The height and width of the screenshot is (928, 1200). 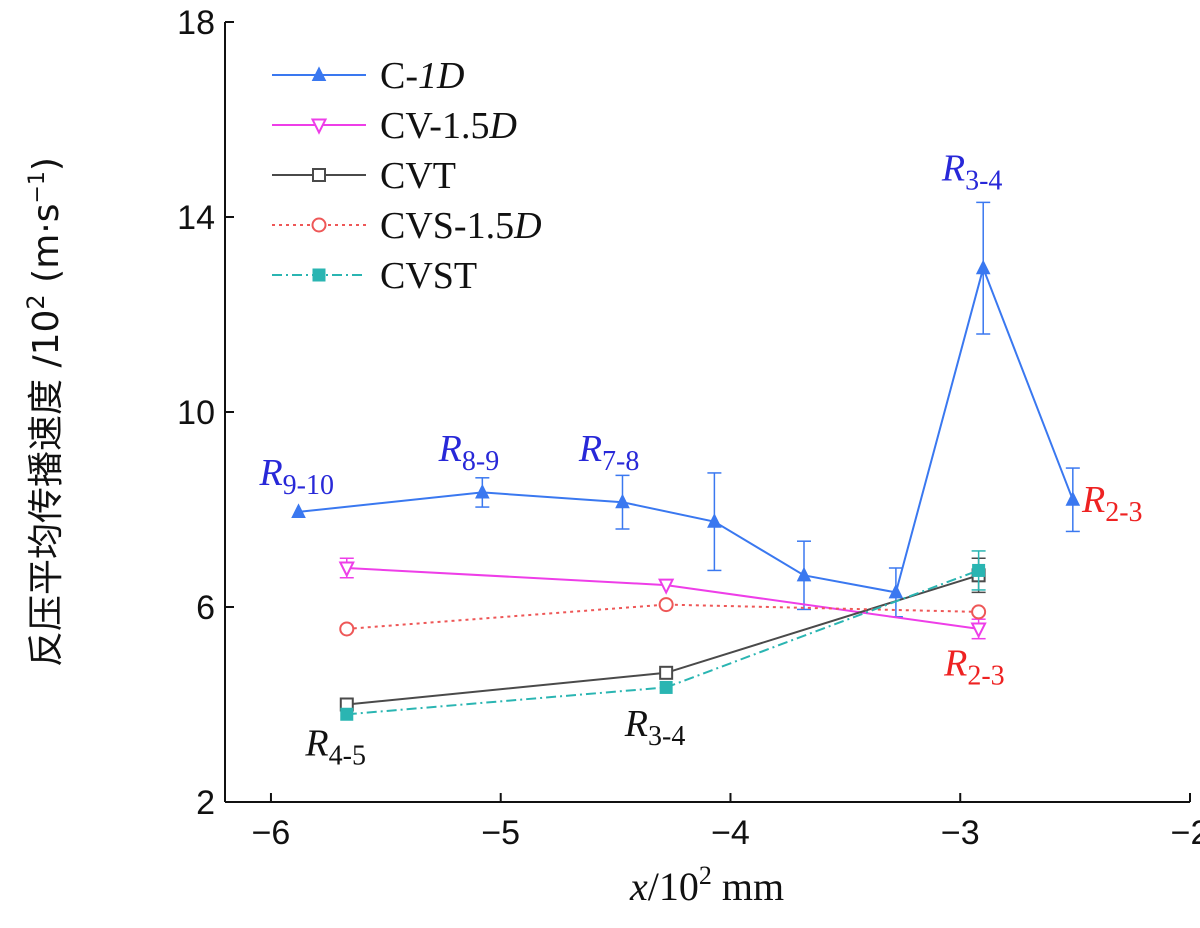 I want to click on legend-item: CVST, so click(x=374, y=276).